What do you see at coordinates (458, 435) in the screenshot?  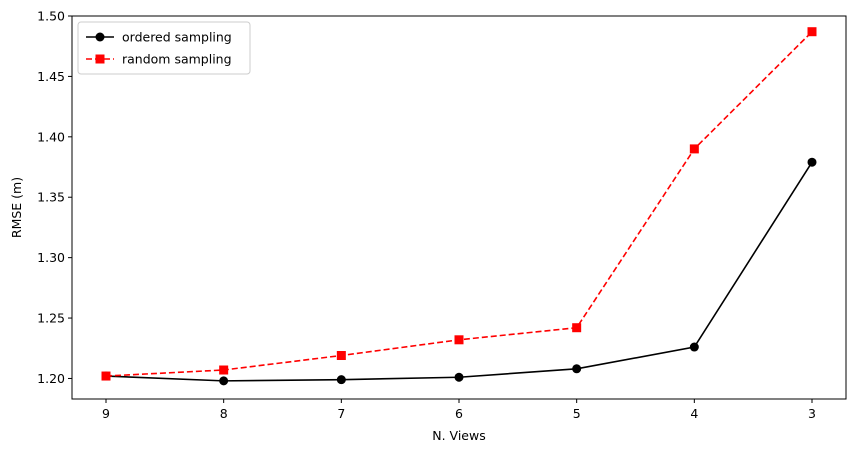 I see `x-axis-label: N. Views` at bounding box center [458, 435].